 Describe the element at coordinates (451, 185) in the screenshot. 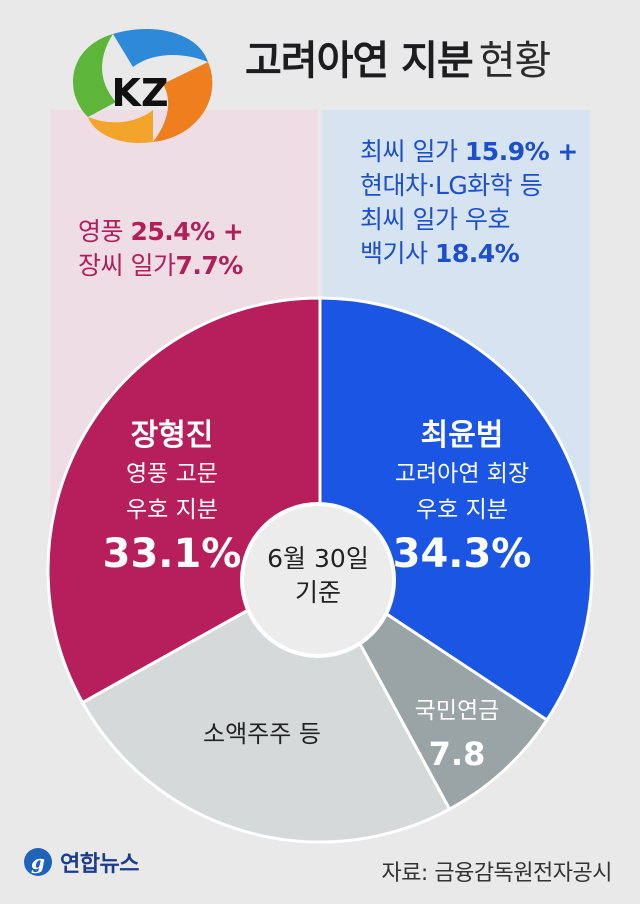

I see `right-line2: 현대차·LG화학 등` at that location.